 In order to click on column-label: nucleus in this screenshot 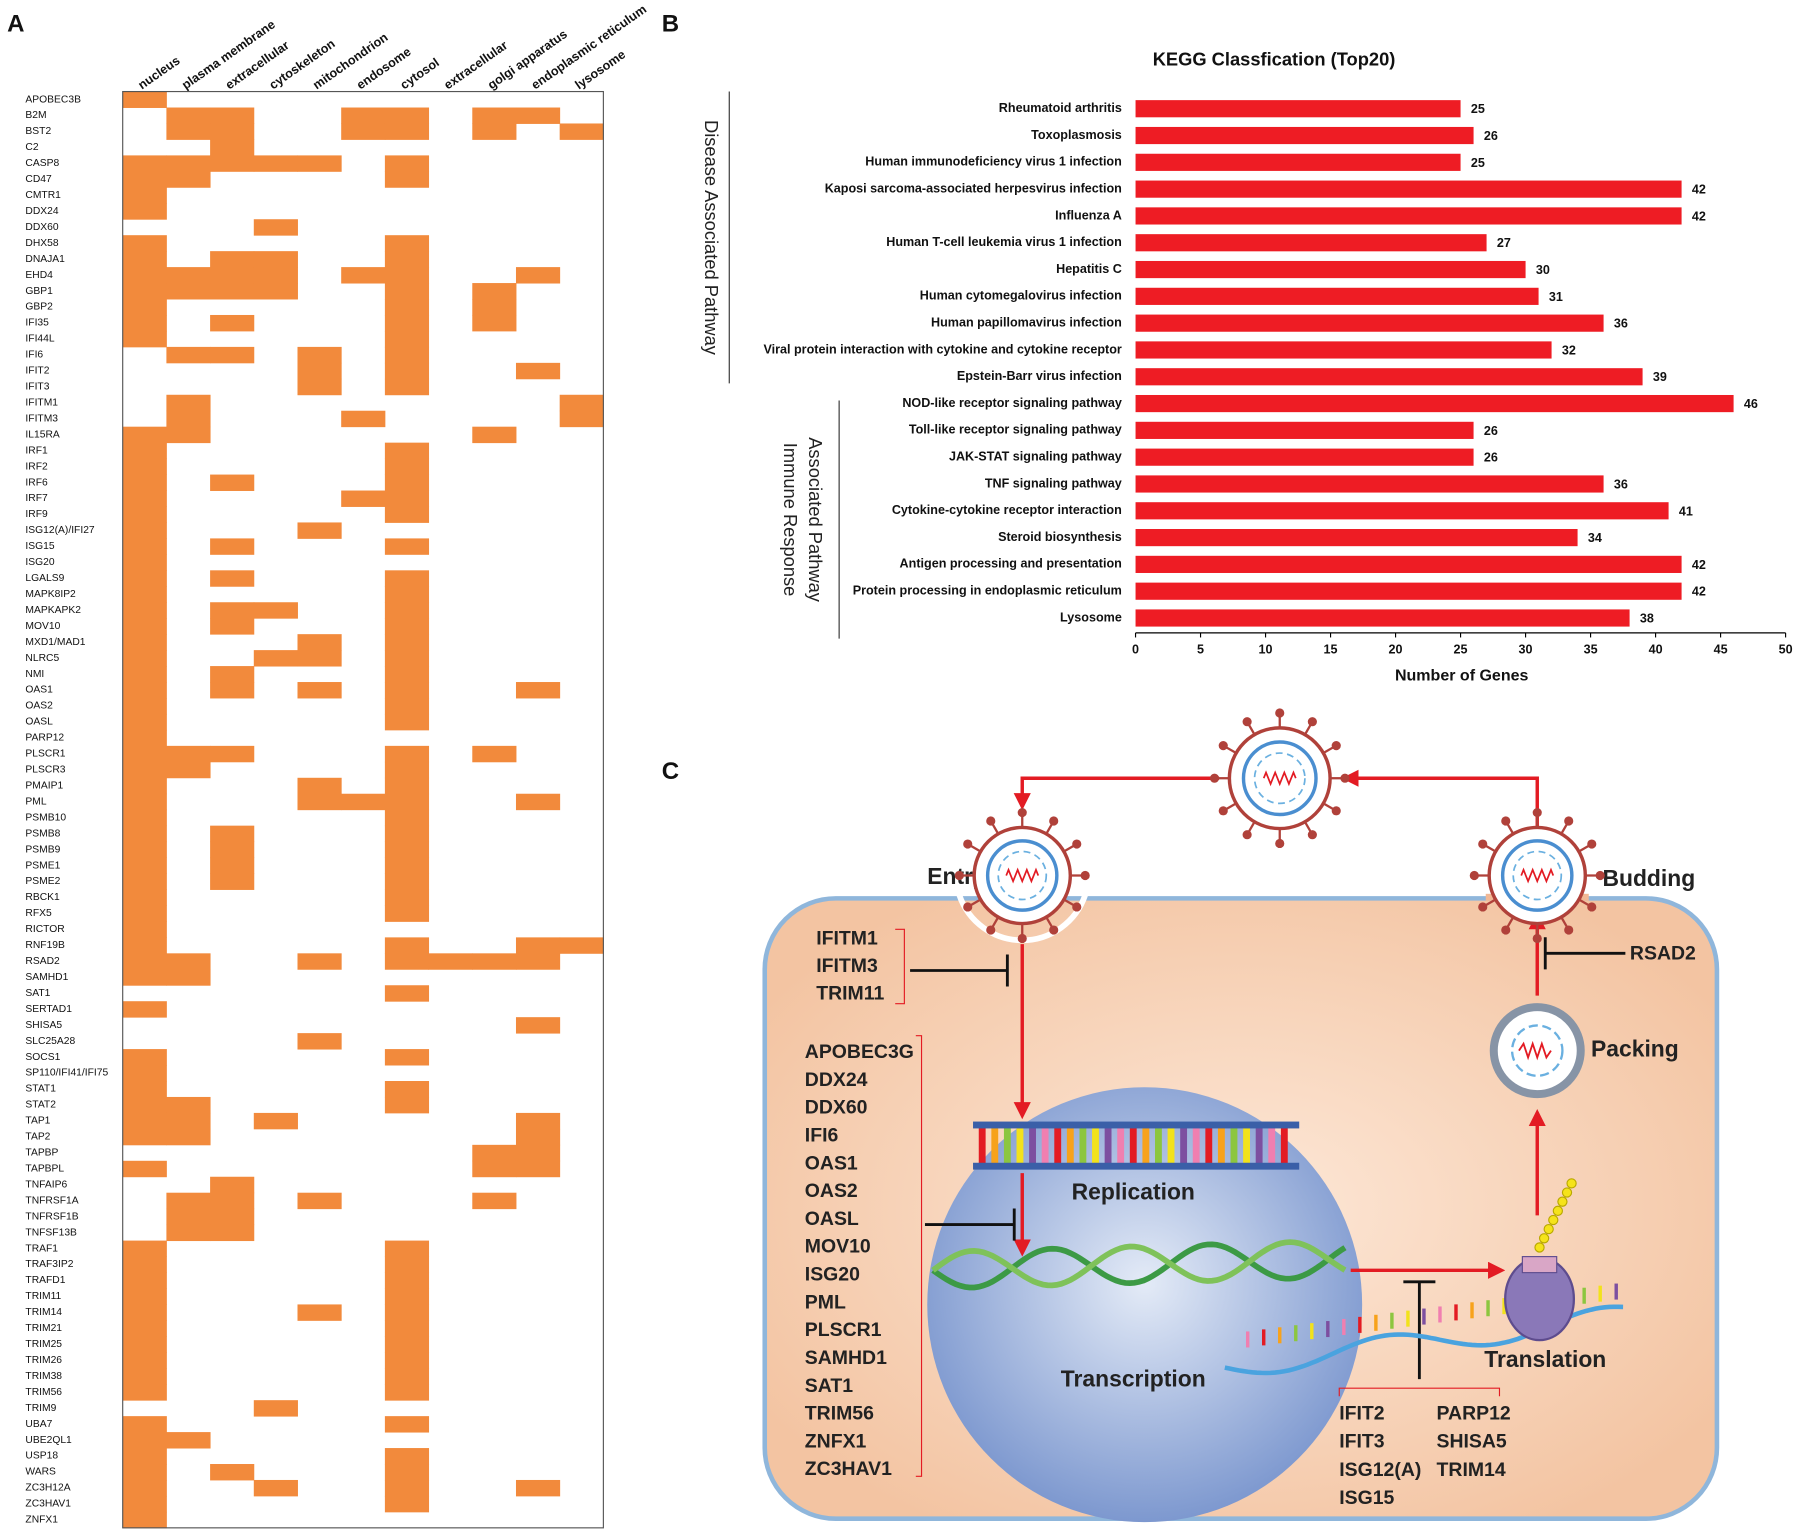, I will do `click(159, 72)`.